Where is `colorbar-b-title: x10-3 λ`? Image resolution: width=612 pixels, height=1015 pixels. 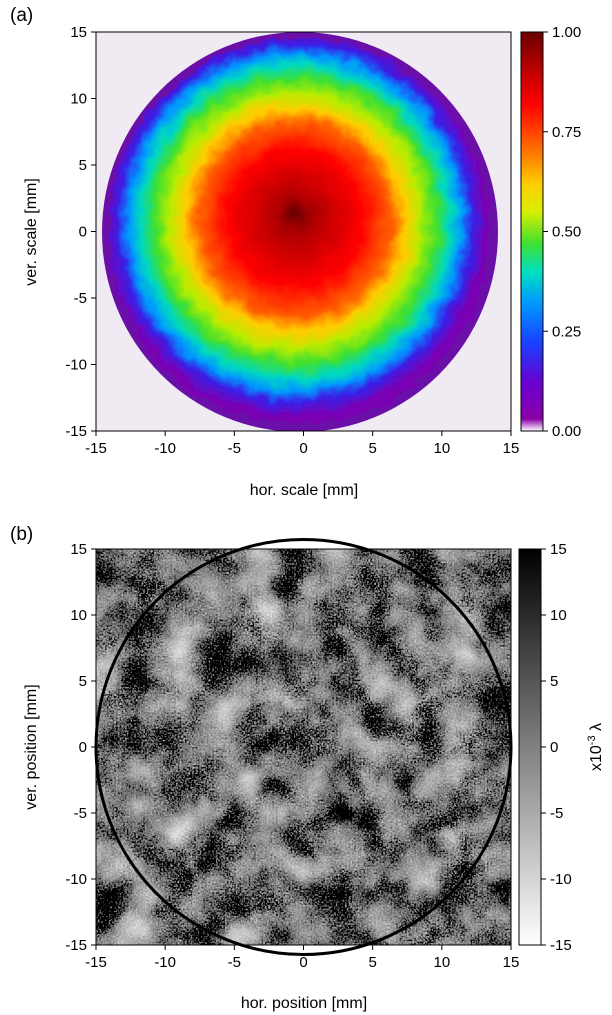
colorbar-b-title: x10-3 λ is located at coordinates (595, 747).